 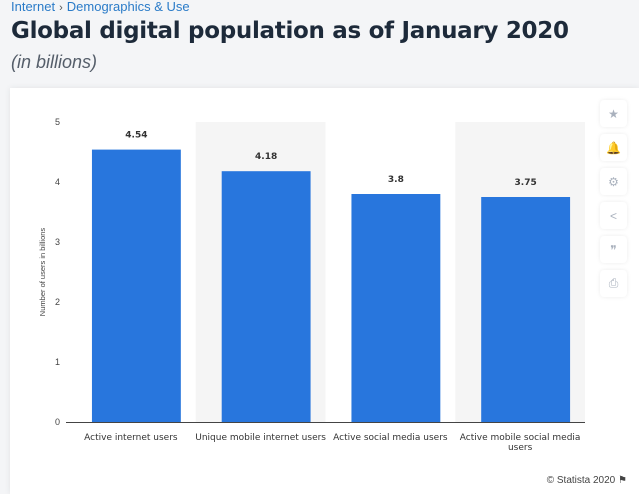 What do you see at coordinates (260, 438) in the screenshot?
I see `x-tick-label: Unique mobile internet users` at bounding box center [260, 438].